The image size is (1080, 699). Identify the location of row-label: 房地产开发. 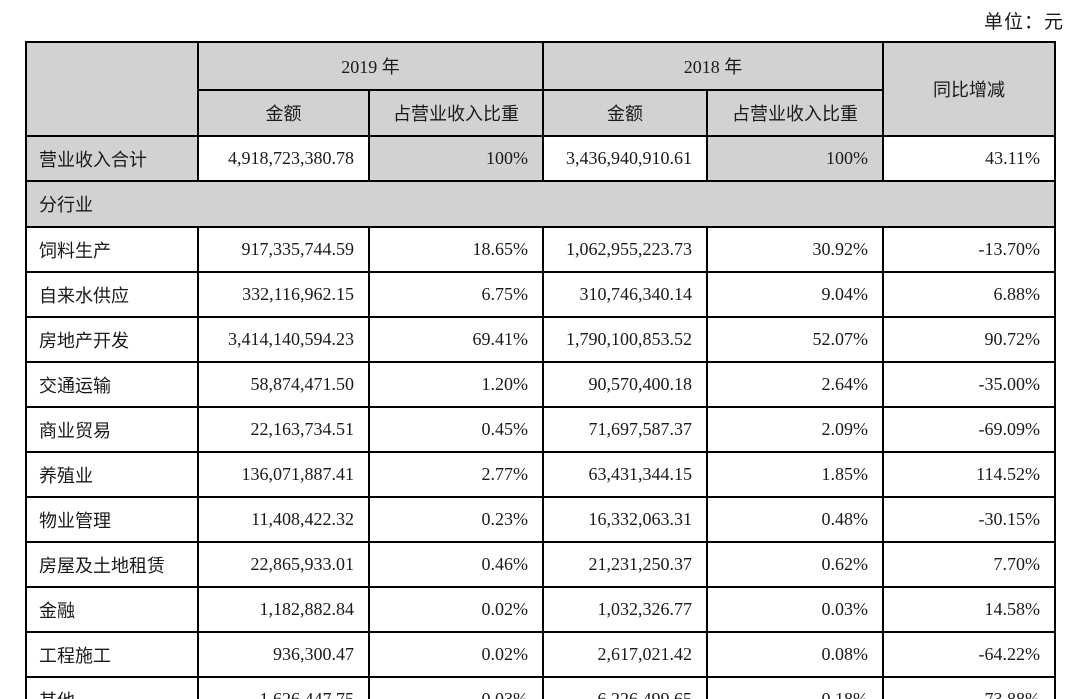
(112, 339).